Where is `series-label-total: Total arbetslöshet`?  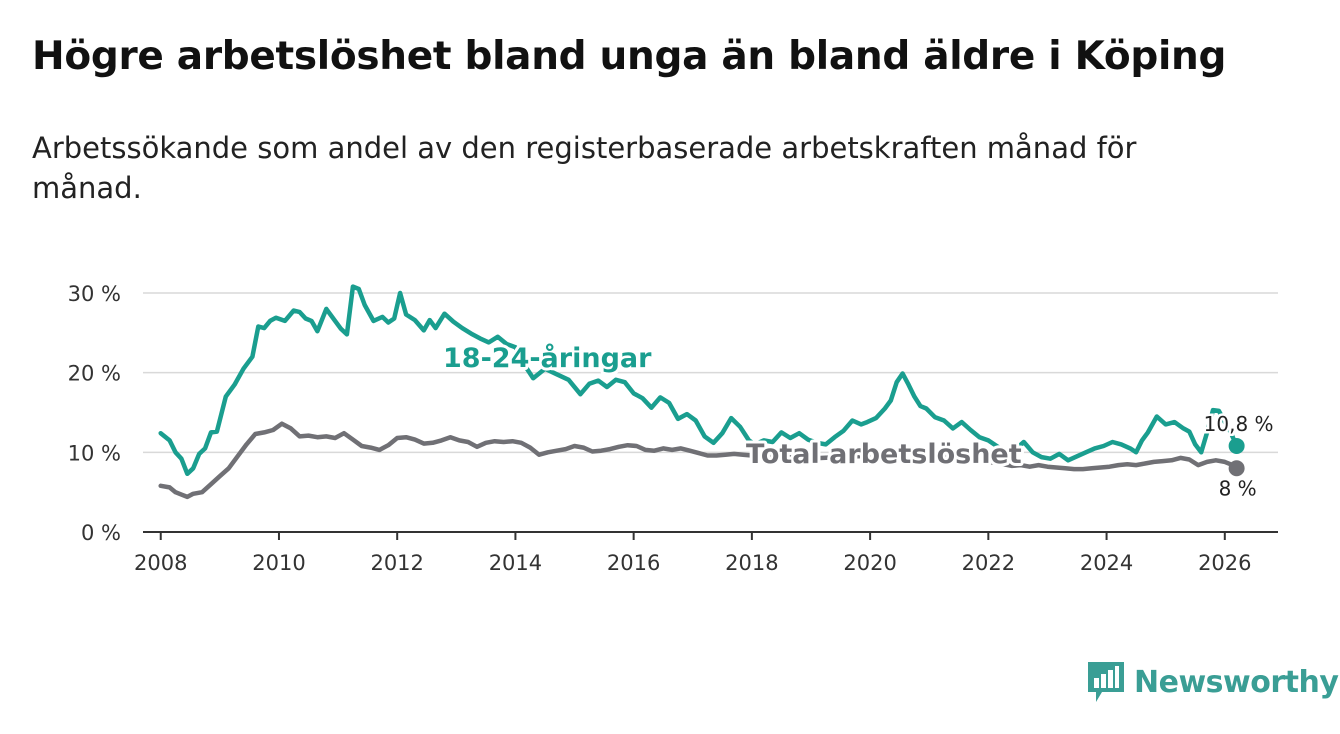
series-label-total: Total arbetslöshet is located at coordinates (884, 454).